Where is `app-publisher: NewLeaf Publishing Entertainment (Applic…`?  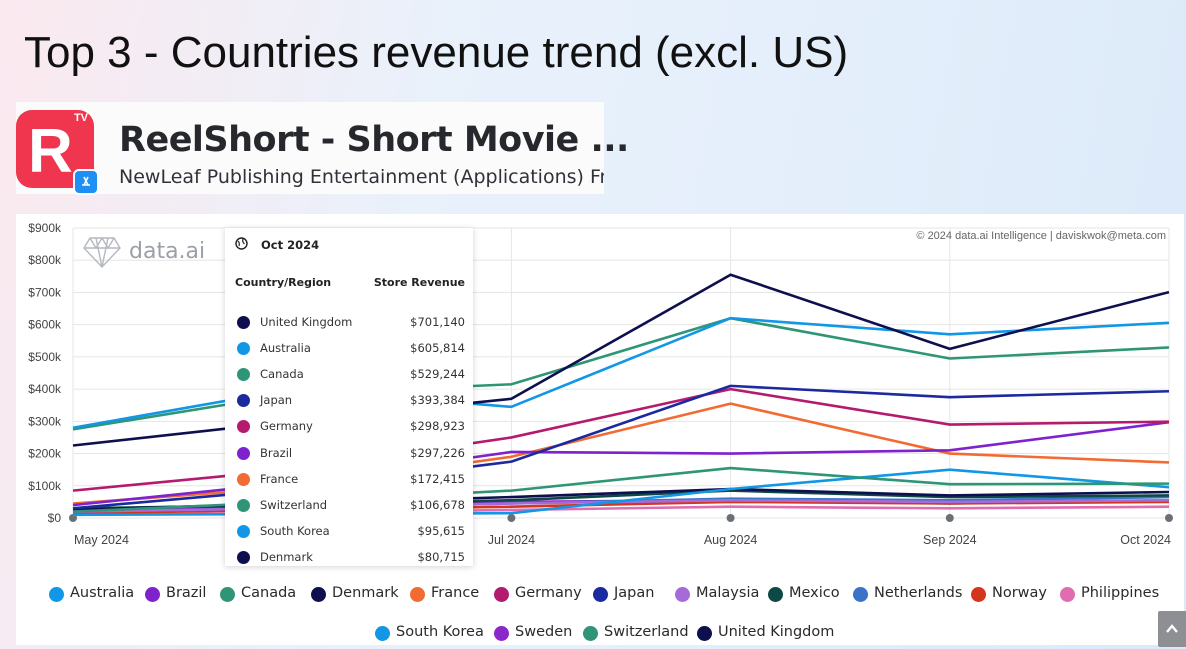
app-publisher: NewLeaf Publishing Entertainment (Applic… is located at coordinates (361, 177).